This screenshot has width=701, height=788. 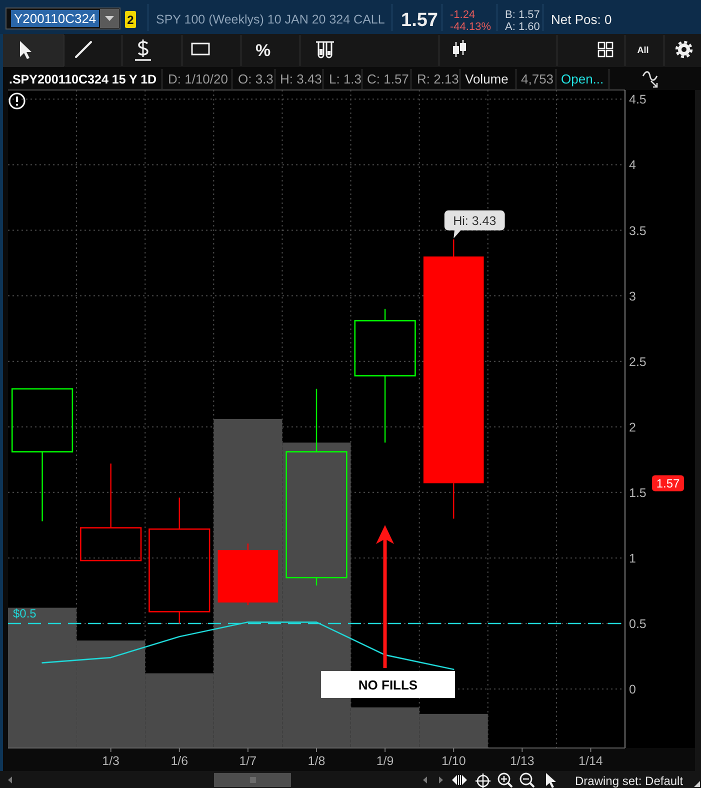 I want to click on x-tick-label: 1/10, so click(x=453, y=761).